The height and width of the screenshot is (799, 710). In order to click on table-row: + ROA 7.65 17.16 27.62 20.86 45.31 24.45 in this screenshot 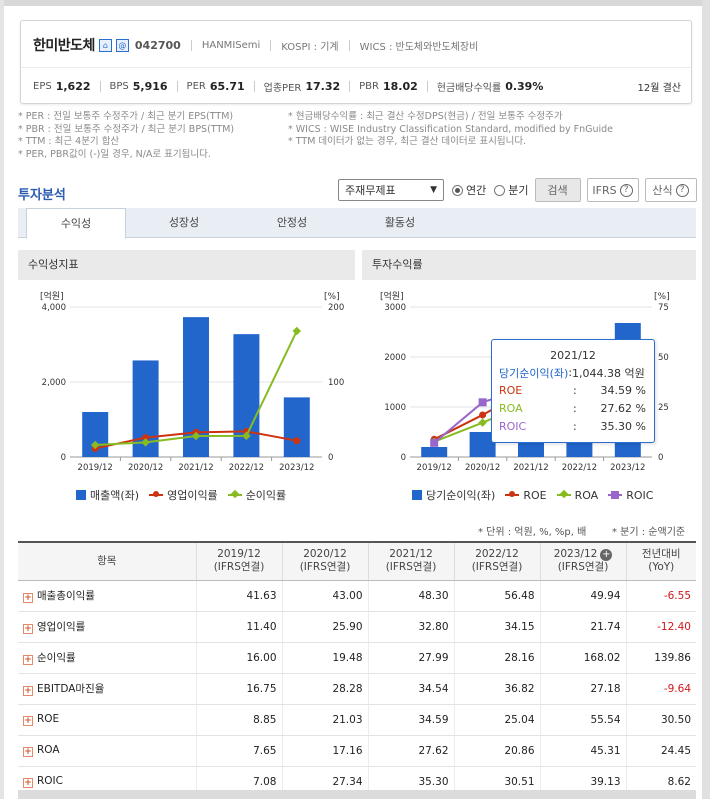, I will do `click(357, 751)`.